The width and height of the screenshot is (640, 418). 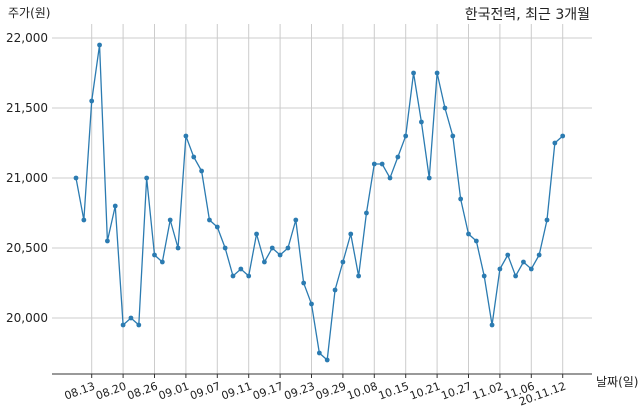 I want to click on y-tick-label: 22,000, so click(x=27, y=38).